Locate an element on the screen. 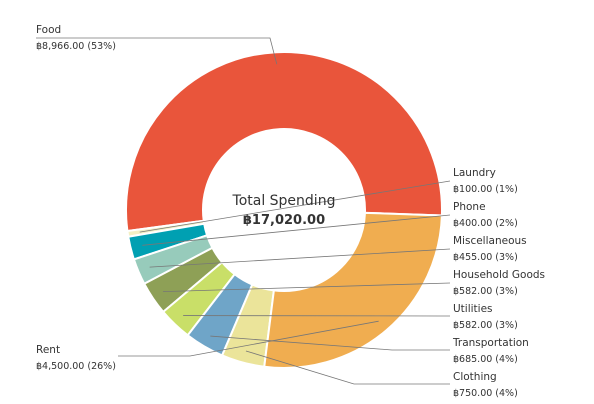  label-name-clothing: Clothing is located at coordinates (475, 377).